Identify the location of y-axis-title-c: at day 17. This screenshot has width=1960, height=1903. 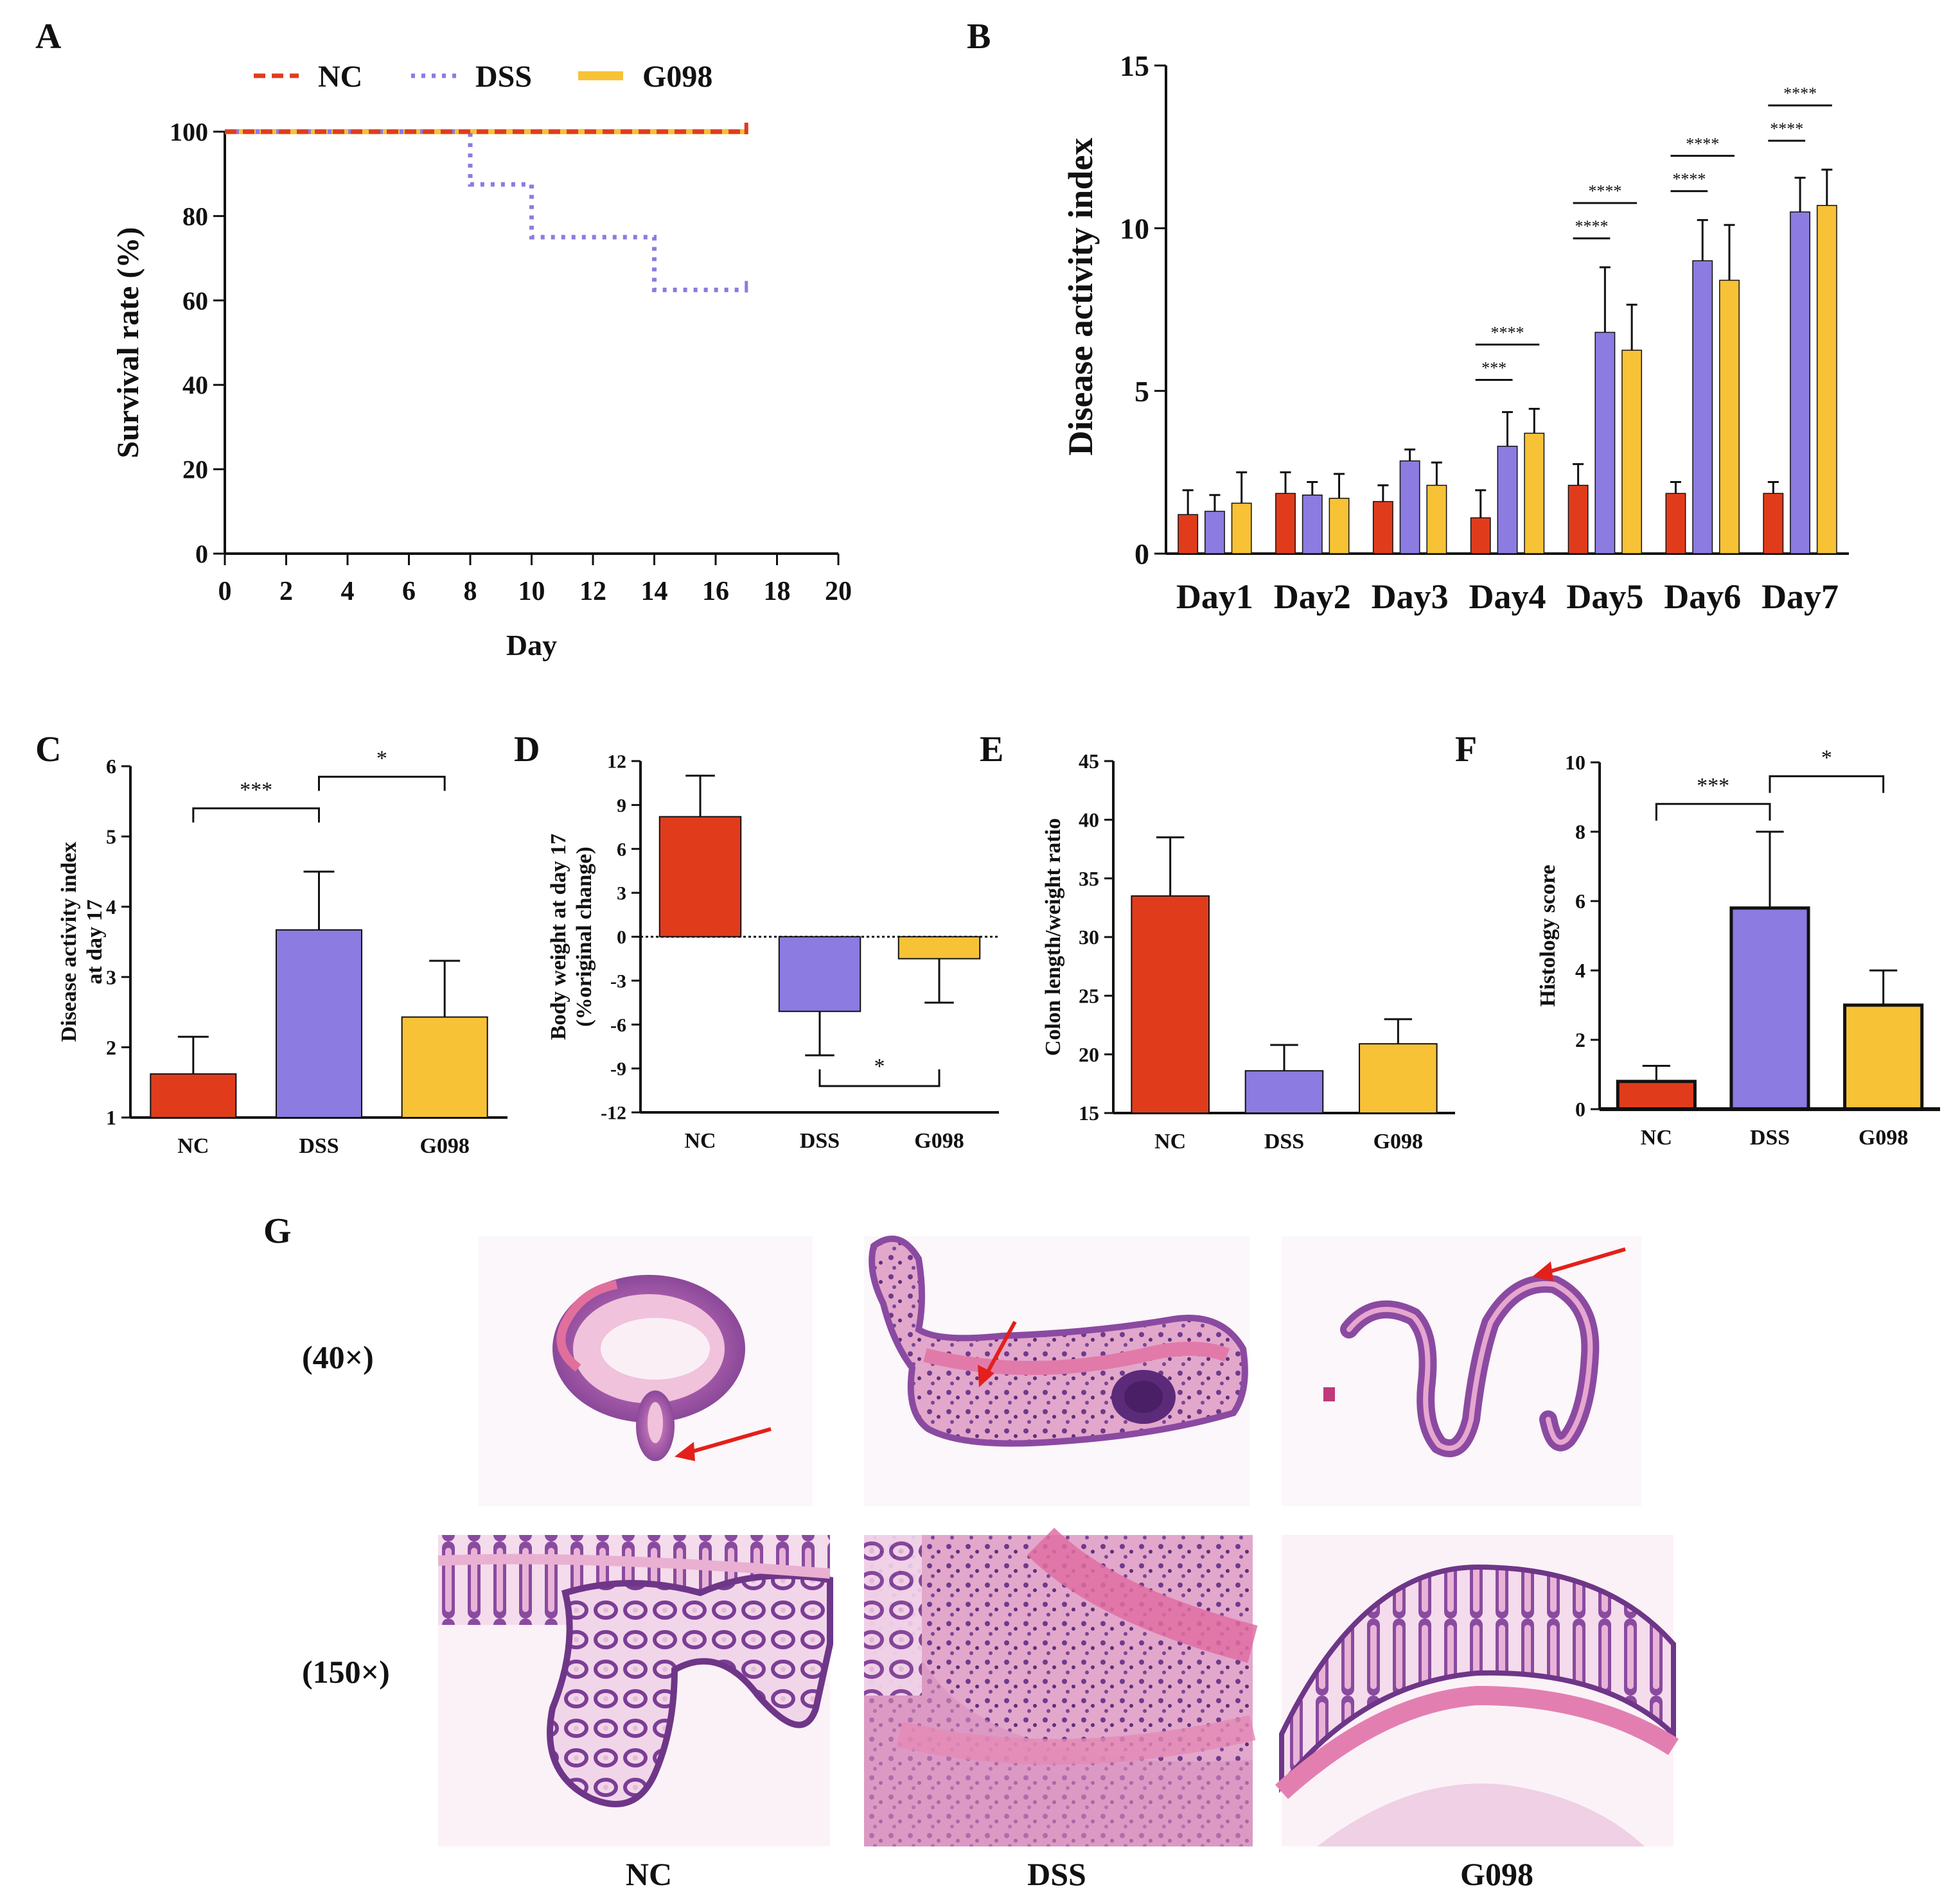
(95, 941).